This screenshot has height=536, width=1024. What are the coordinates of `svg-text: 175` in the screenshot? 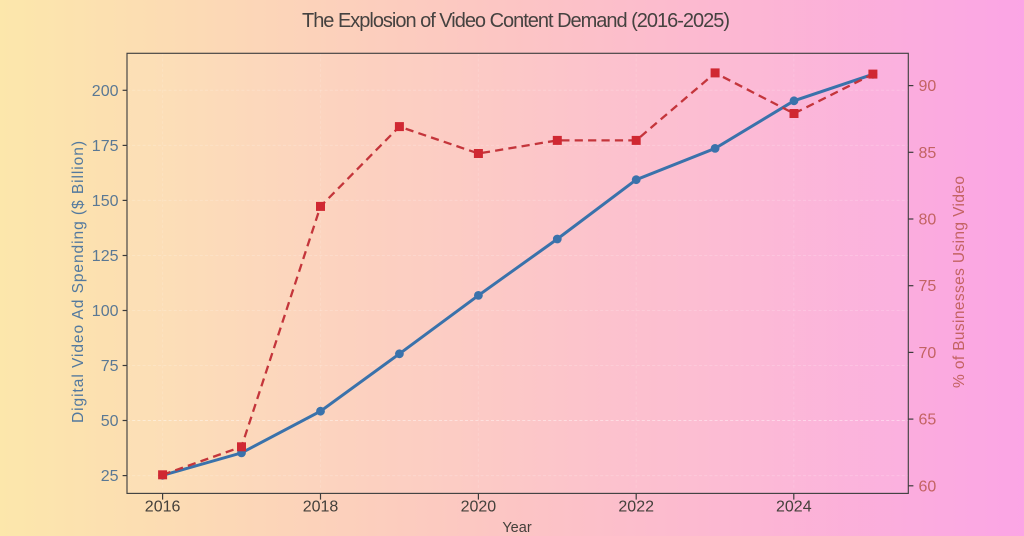 It's located at (105, 146).